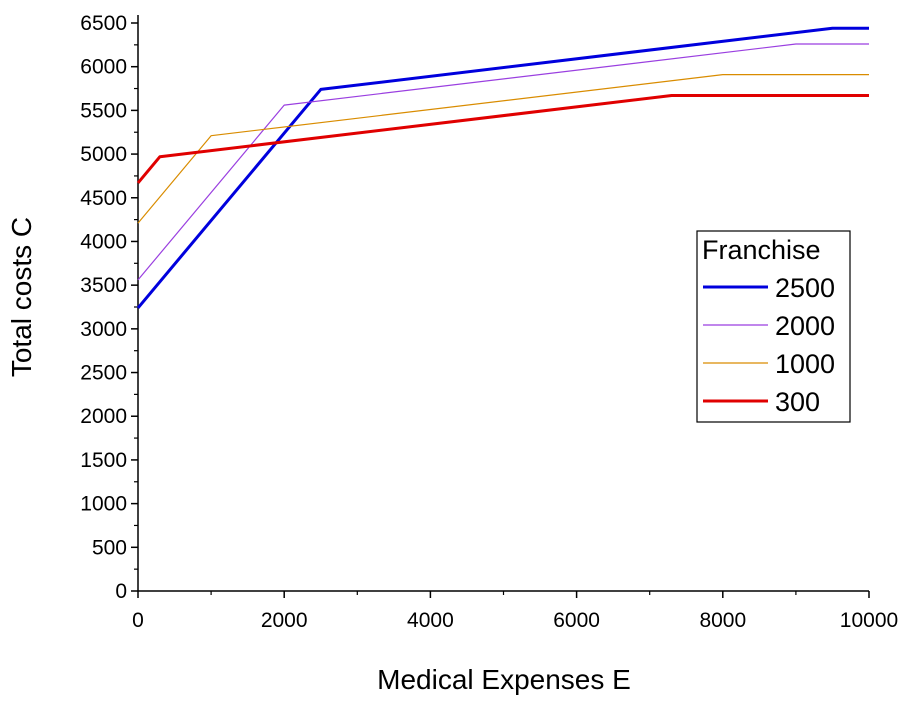  What do you see at coordinates (103, 241) in the screenshot?
I see `y-tick-label: 4000` at bounding box center [103, 241].